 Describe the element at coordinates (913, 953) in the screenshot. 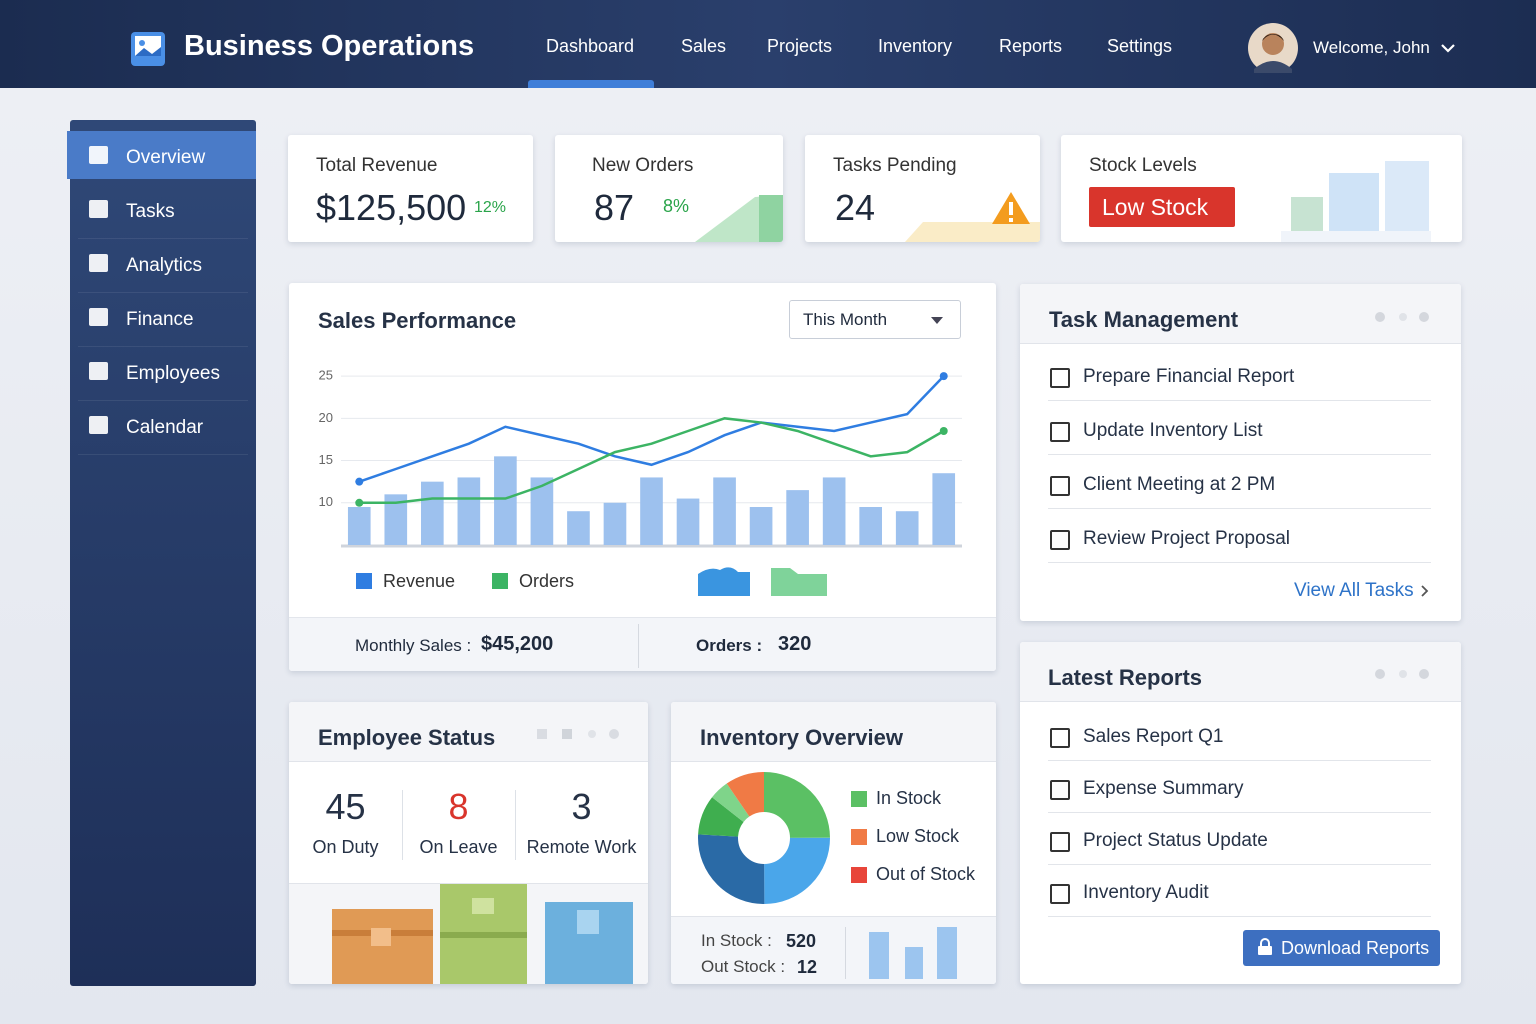

I see `summary-bars` at that location.